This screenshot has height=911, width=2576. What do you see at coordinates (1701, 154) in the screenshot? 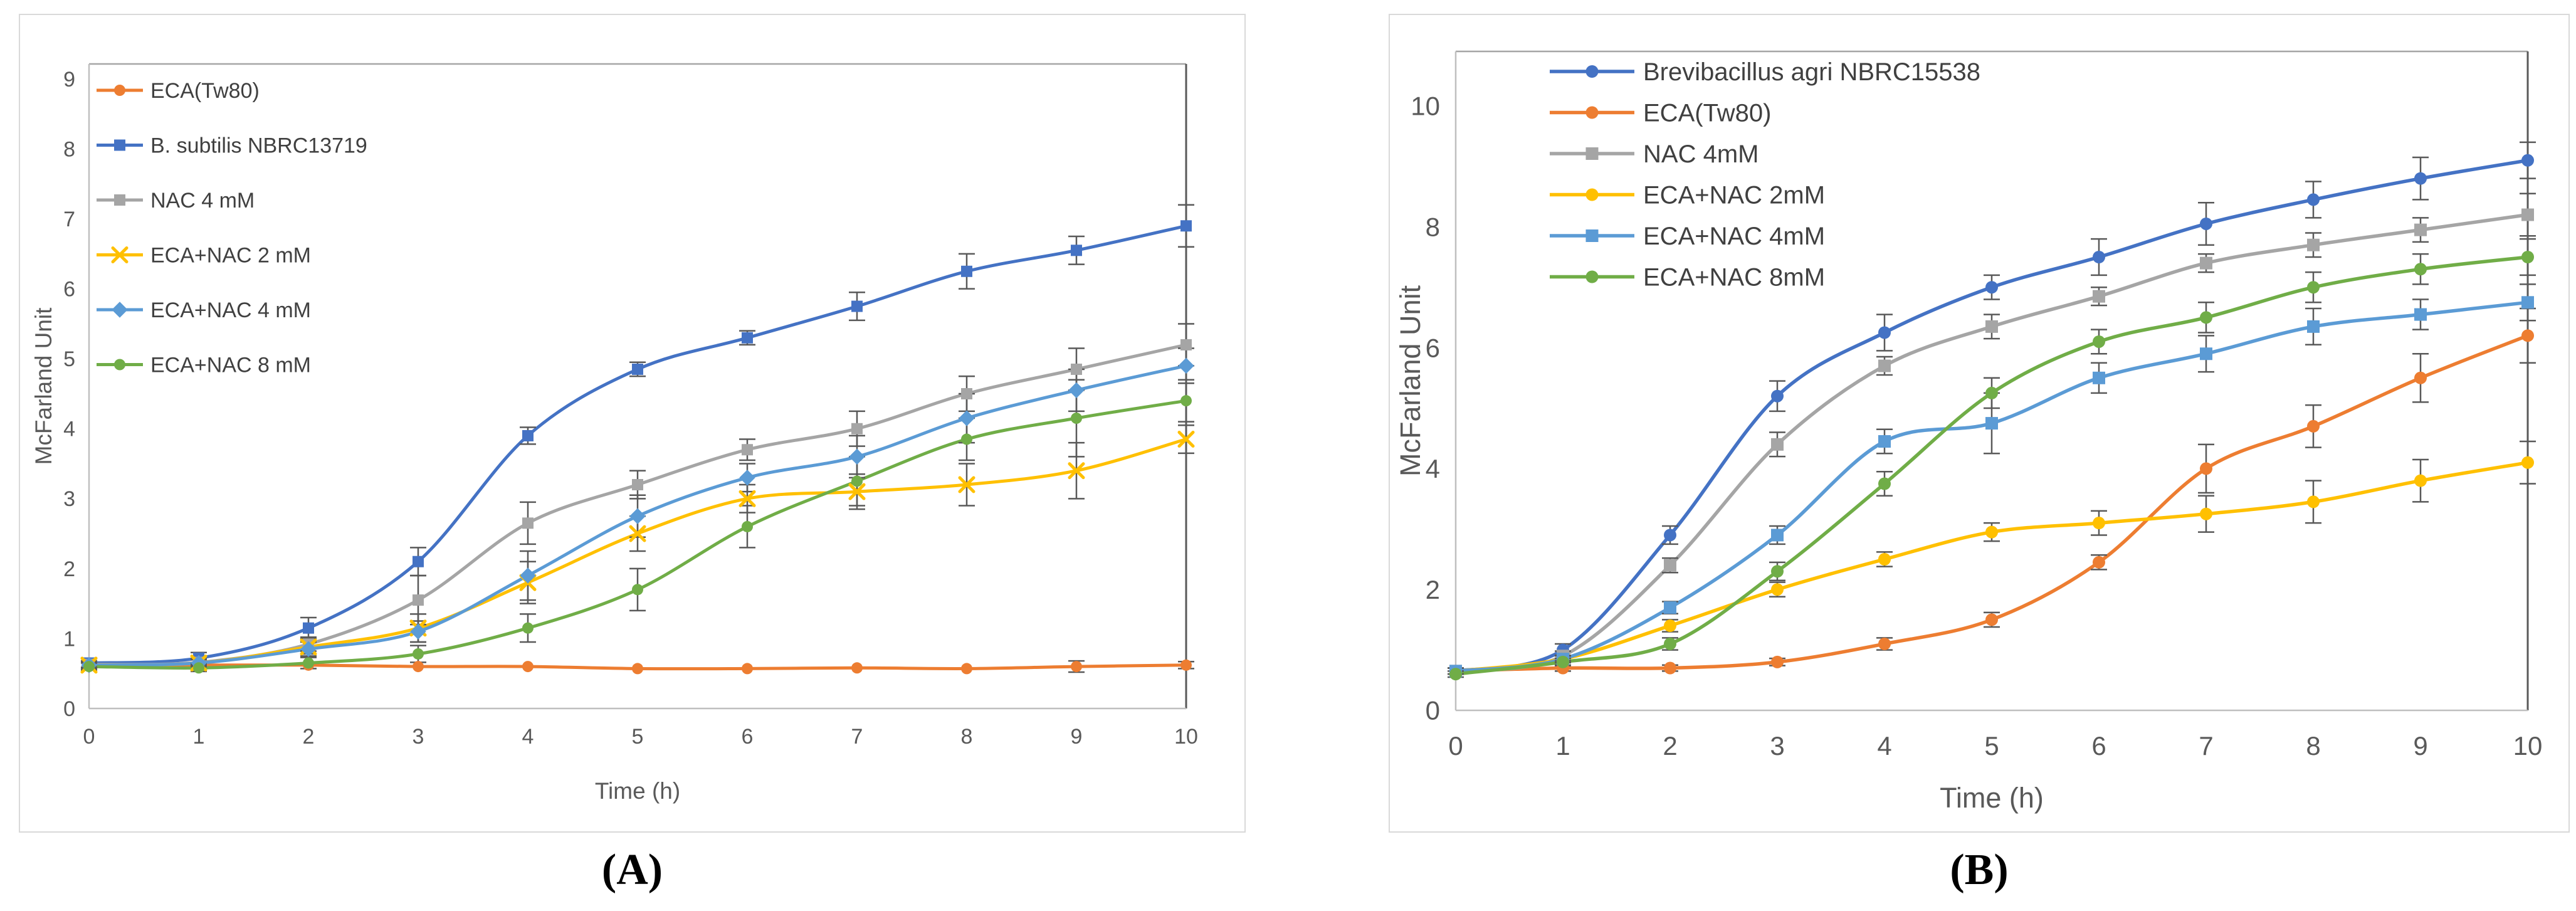
I see `legend-label: NAC 4mM` at bounding box center [1701, 154].